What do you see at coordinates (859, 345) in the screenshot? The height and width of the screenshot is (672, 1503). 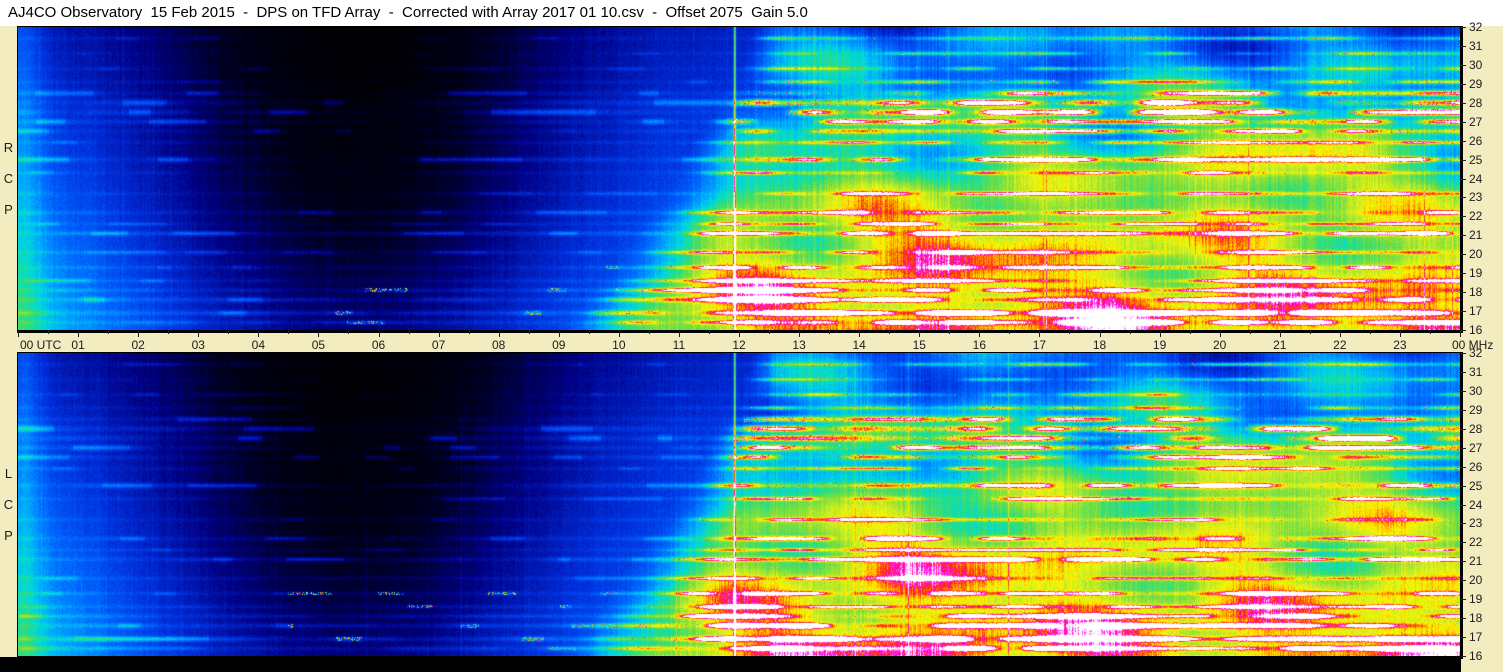 I see `time-tick-label: 14` at bounding box center [859, 345].